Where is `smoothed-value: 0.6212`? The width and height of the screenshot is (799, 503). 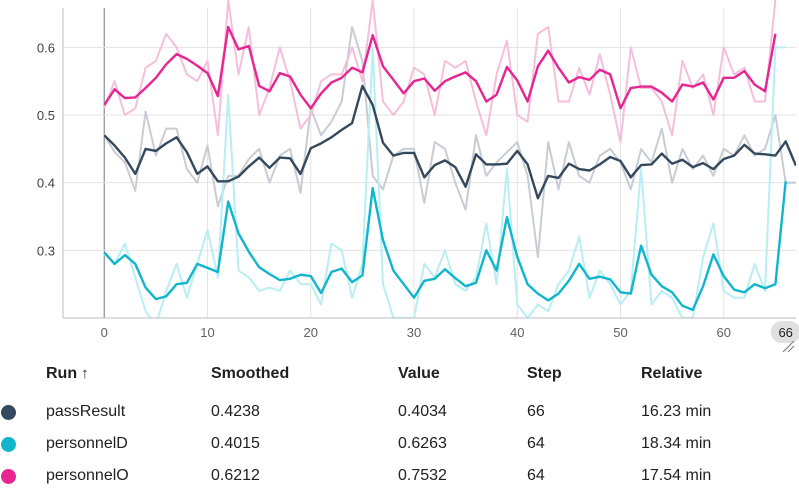
smoothed-value: 0.6212 is located at coordinates (235, 475).